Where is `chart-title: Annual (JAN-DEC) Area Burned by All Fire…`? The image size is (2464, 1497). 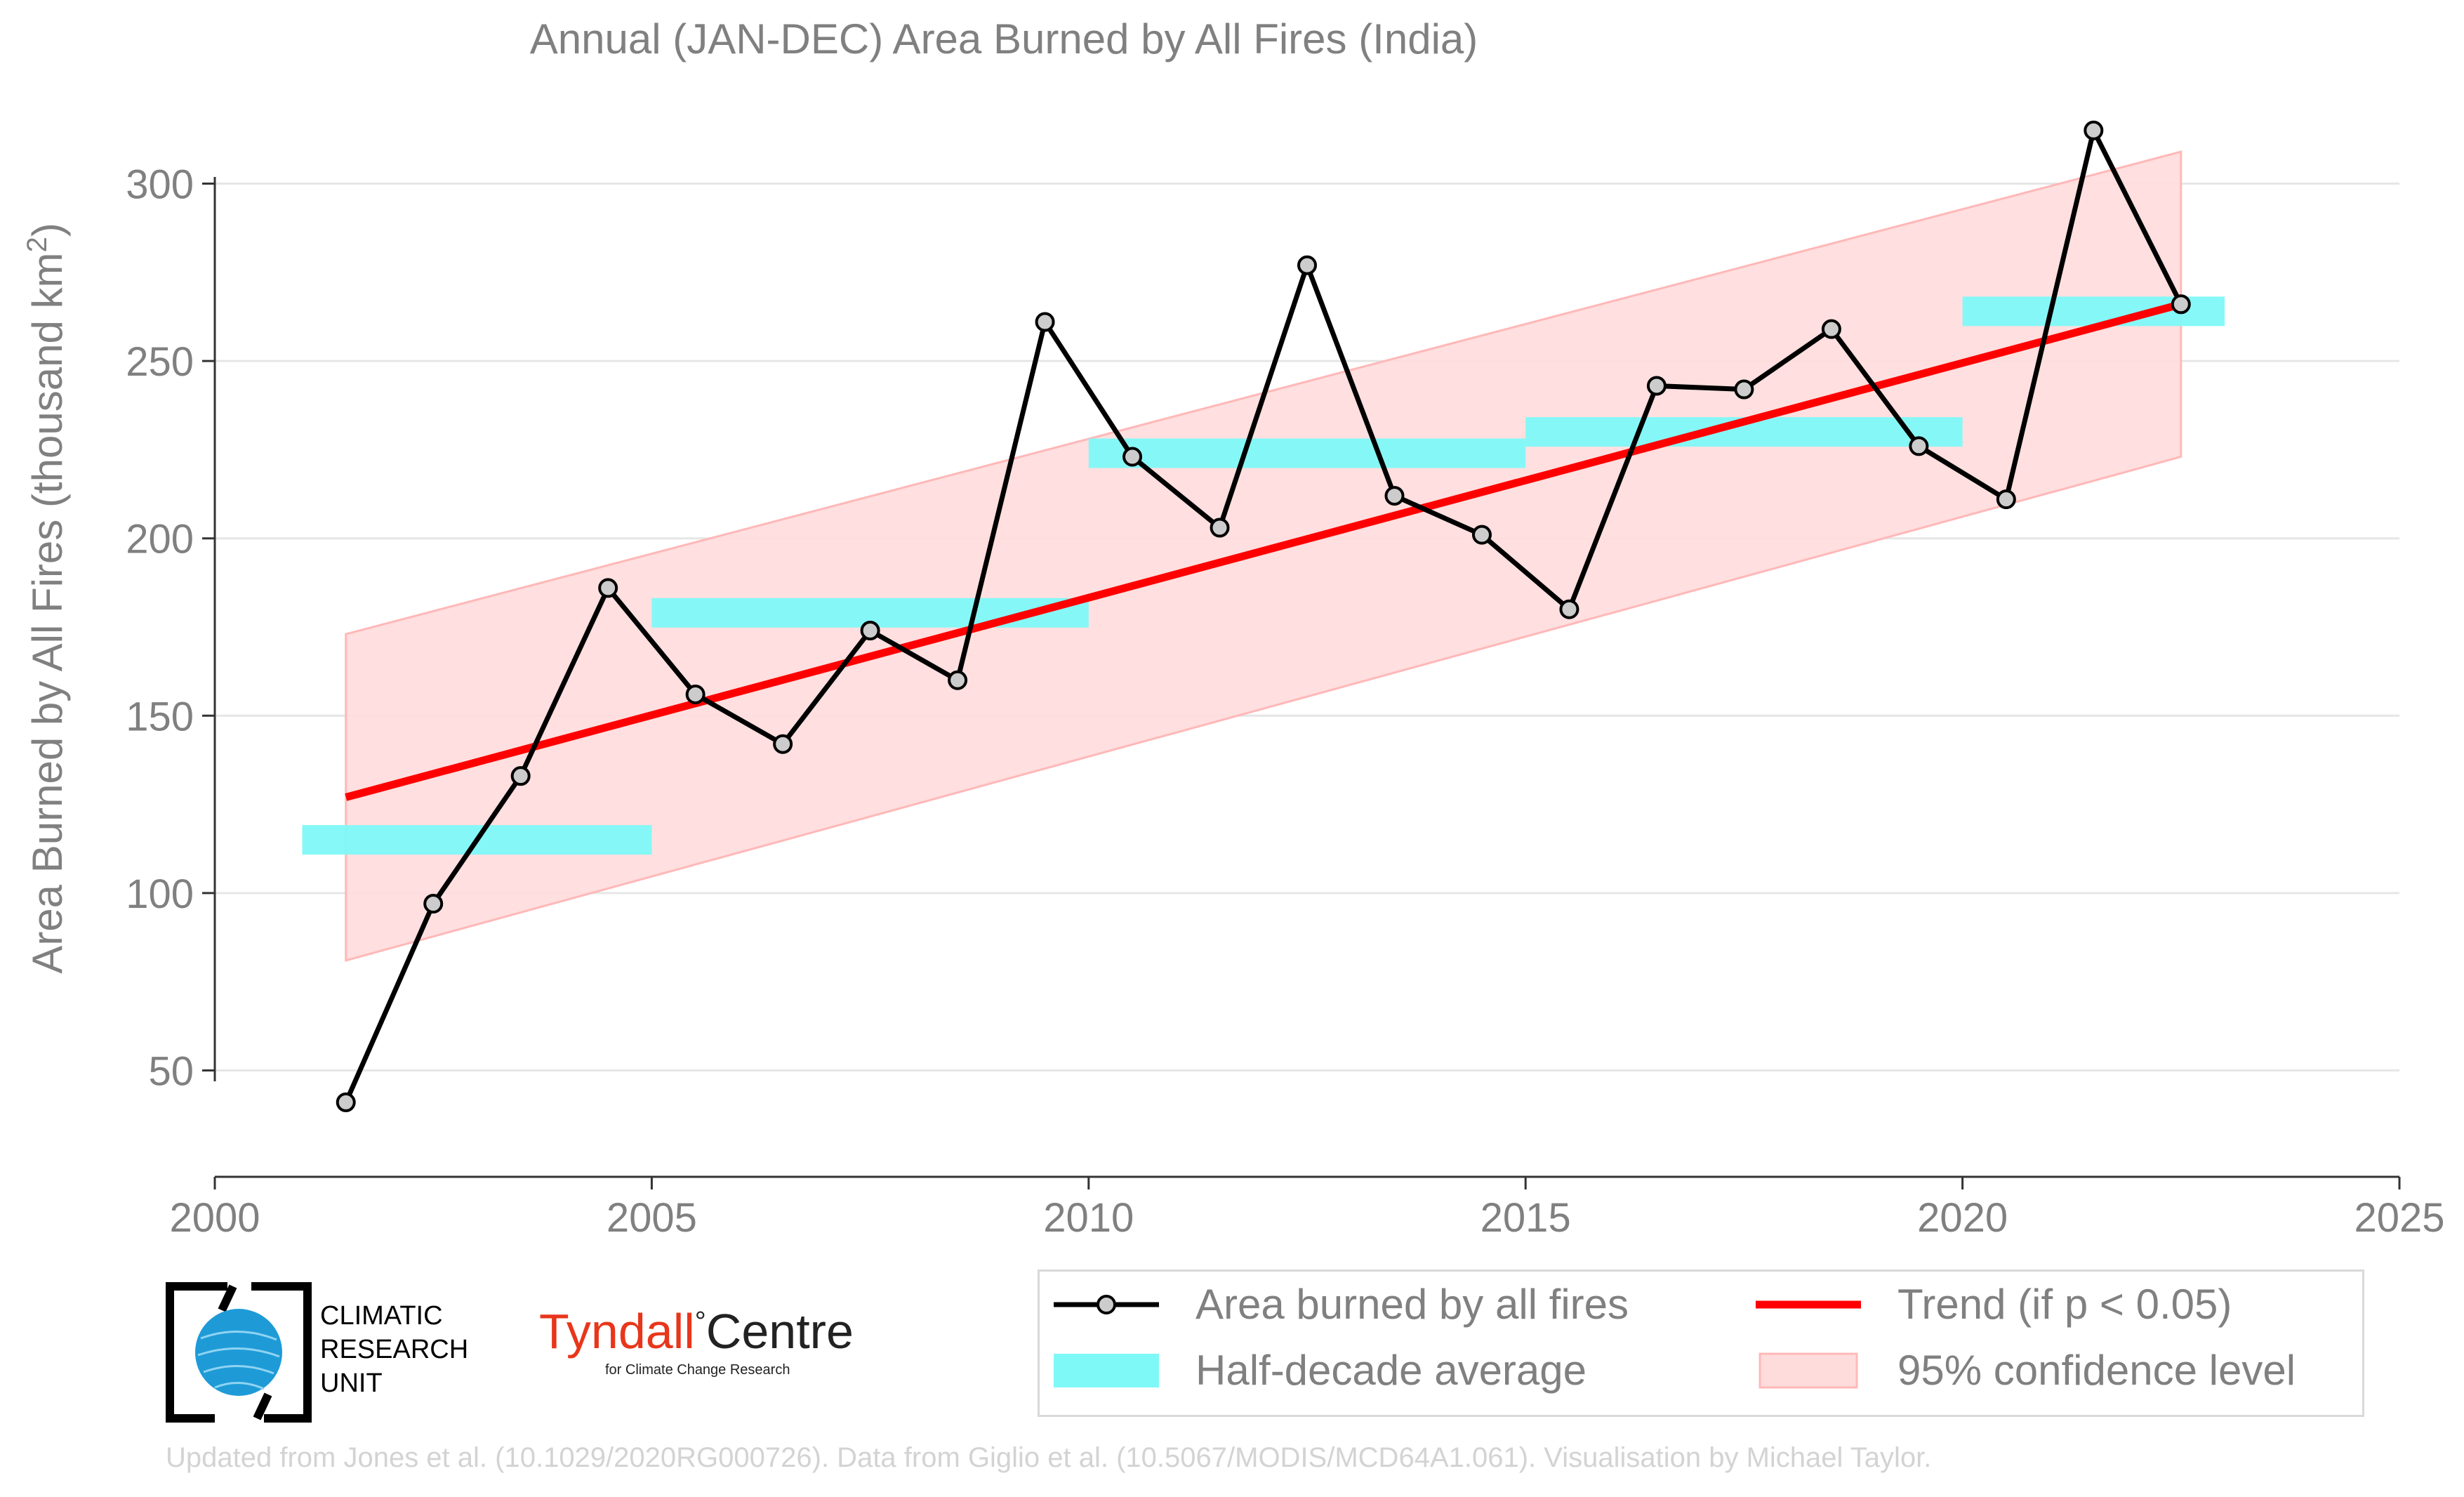
chart-title: Annual (JAN-DEC) Area Burned by All Fire… is located at coordinates (1004, 38).